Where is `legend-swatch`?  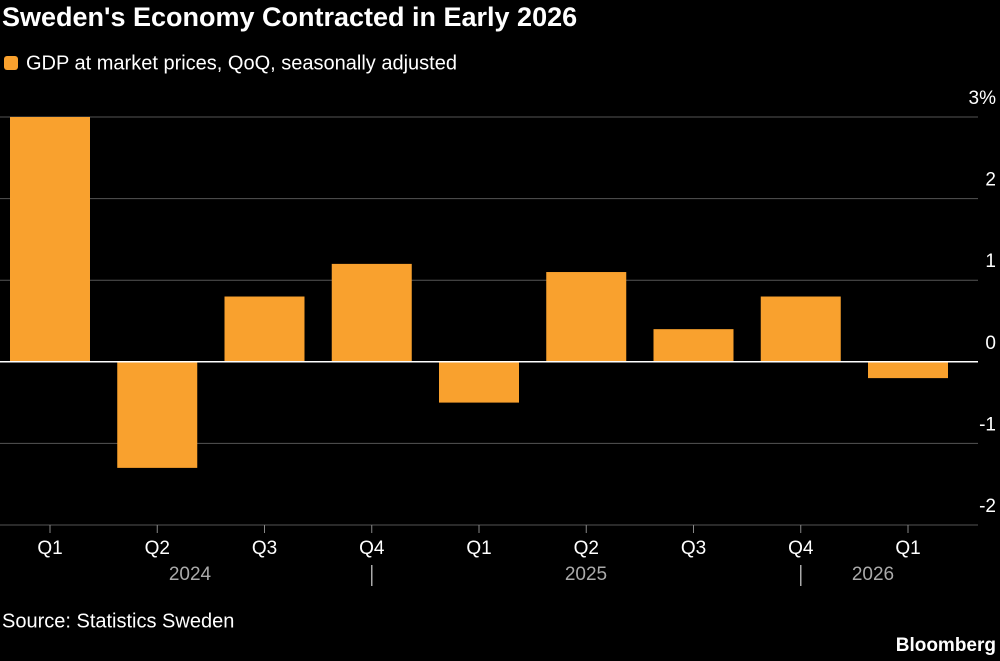
legend-swatch is located at coordinates (11, 63).